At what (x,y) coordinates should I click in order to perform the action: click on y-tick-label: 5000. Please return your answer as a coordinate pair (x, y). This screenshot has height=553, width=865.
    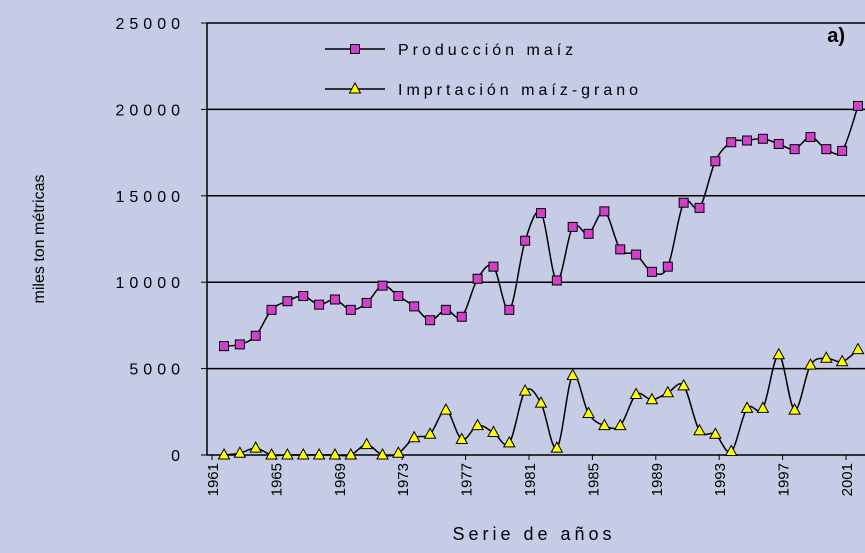
    Looking at the image, I should click on (157, 370).